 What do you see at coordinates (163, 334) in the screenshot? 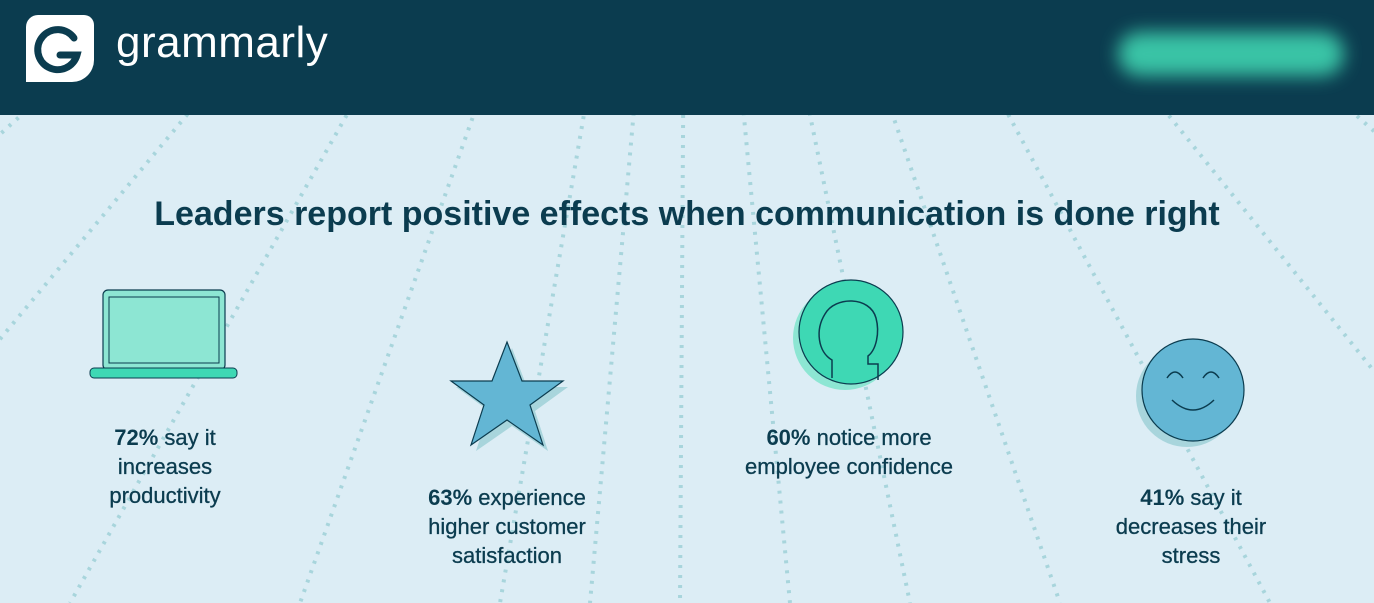
I see `laptop-icon` at bounding box center [163, 334].